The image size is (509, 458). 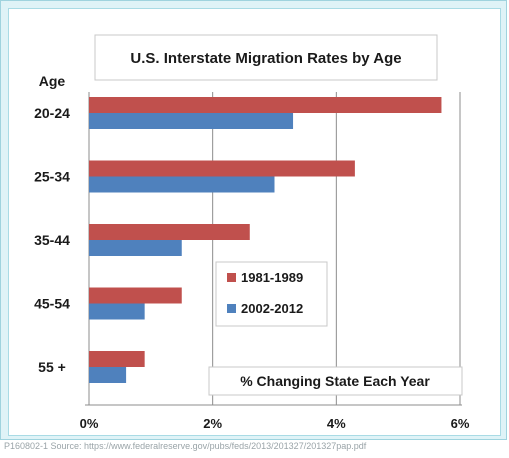 I want to click on legend-swatch-1981-1989, so click(x=231, y=277).